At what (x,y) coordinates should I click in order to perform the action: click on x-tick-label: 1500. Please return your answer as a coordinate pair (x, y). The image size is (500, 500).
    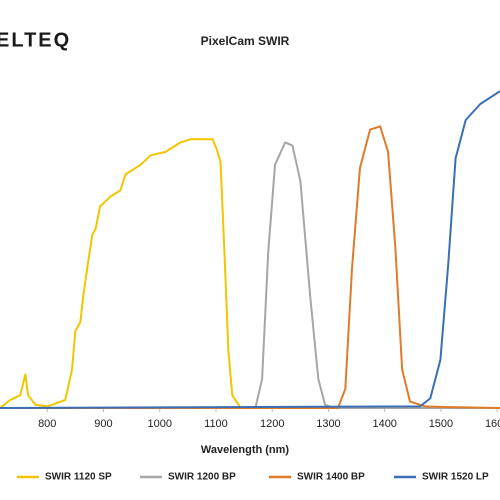
    Looking at the image, I should click on (441, 424).